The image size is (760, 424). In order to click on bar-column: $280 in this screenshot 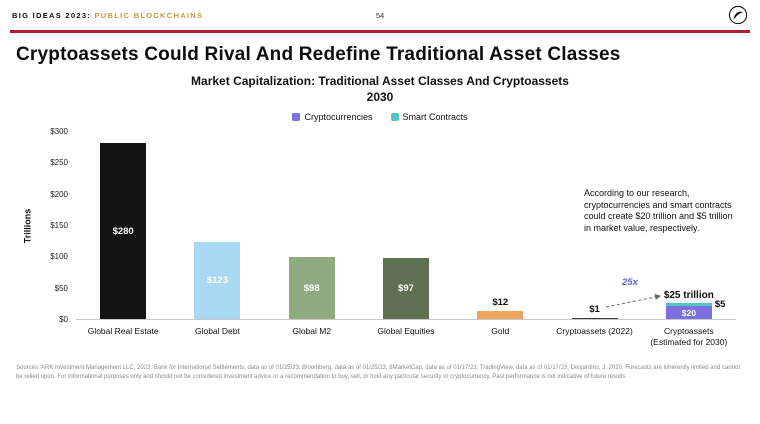, I will do `click(123, 225)`.